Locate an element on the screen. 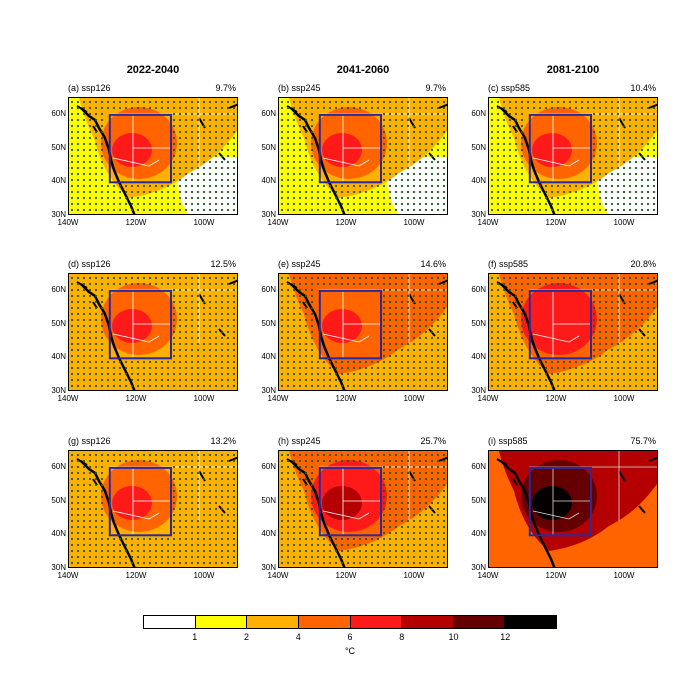 Image resolution: width=700 pixels, height=700 pixels. region-box is located at coordinates (560, 148).